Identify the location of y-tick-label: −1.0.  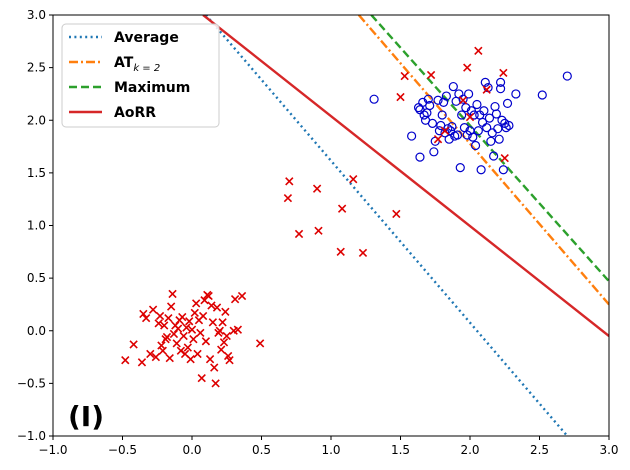
(31, 436).